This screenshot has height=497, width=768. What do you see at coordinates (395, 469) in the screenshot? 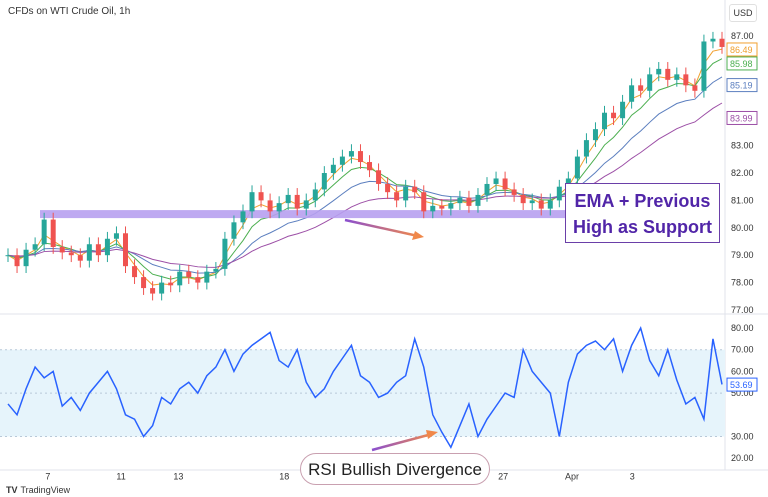
I see `rsi-divergence-label: RSI Bullish Divergence` at bounding box center [395, 469].